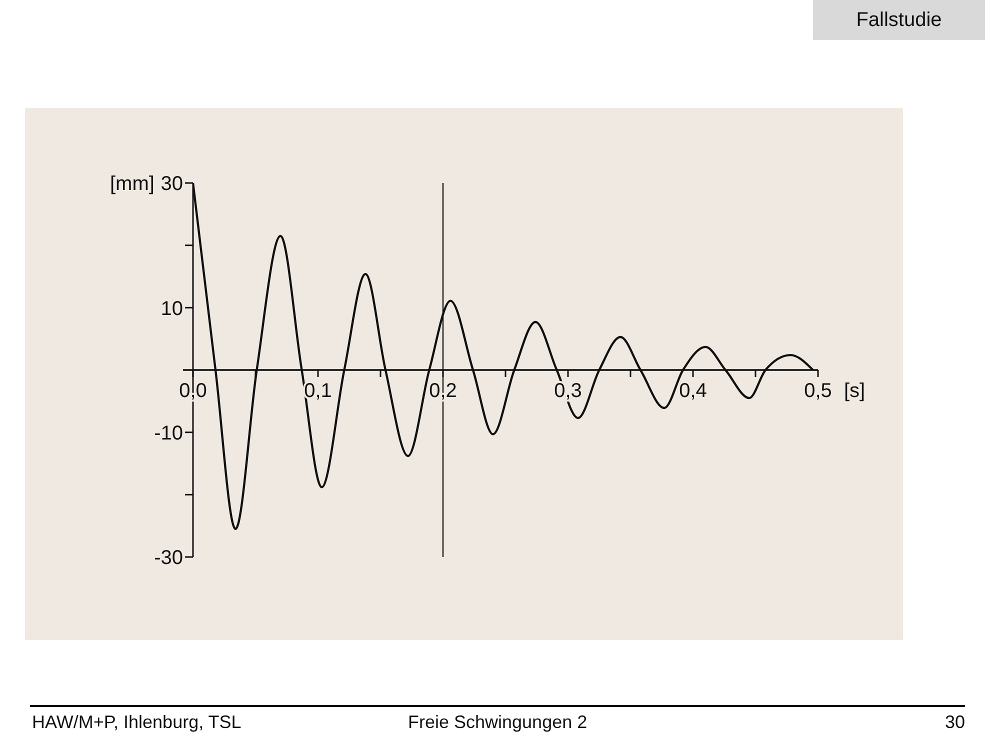 The width and height of the screenshot is (1000, 750). What do you see at coordinates (693, 391) in the screenshot?
I see `x-tick-label: 0,4` at bounding box center [693, 391].